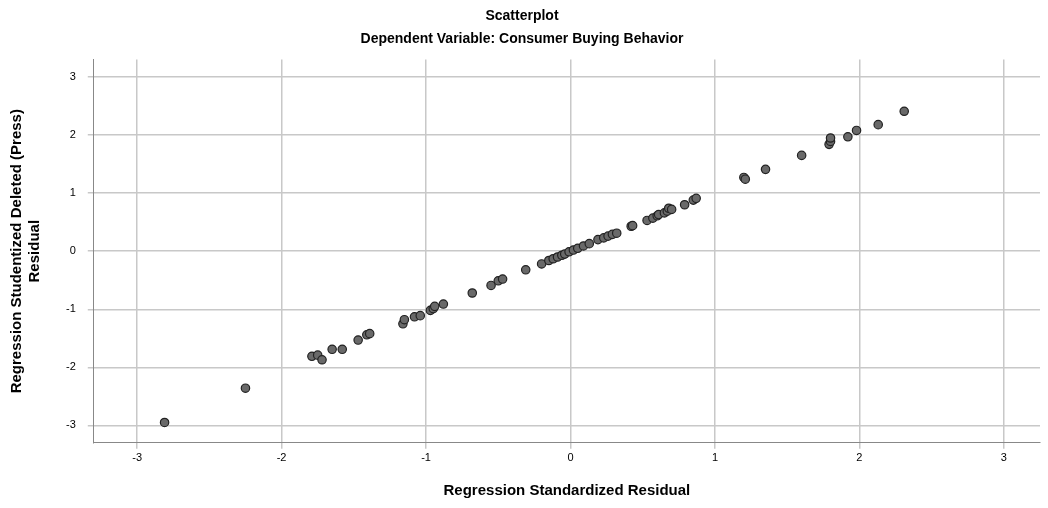 Image resolution: width=1048 pixels, height=508 pixels. What do you see at coordinates (71, 366) in the screenshot?
I see `y-tick-label: -2` at bounding box center [71, 366].